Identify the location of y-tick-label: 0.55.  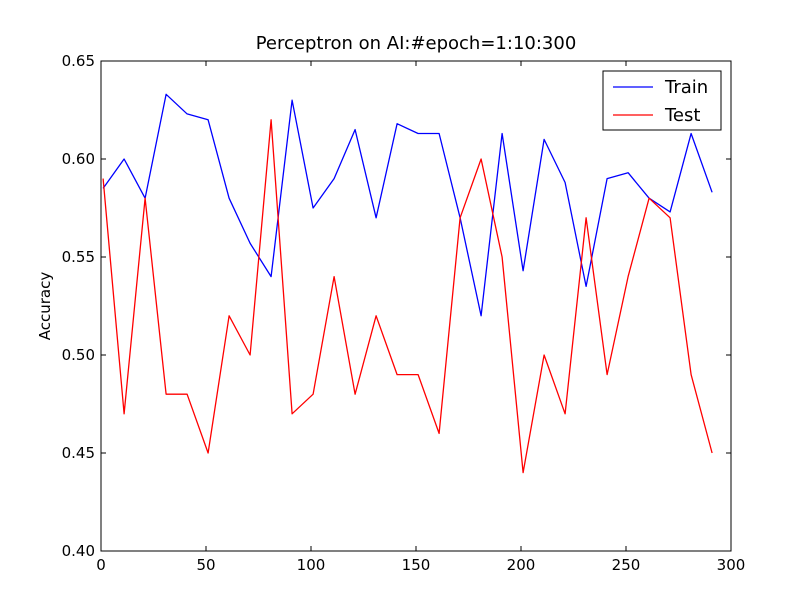
(78, 257).